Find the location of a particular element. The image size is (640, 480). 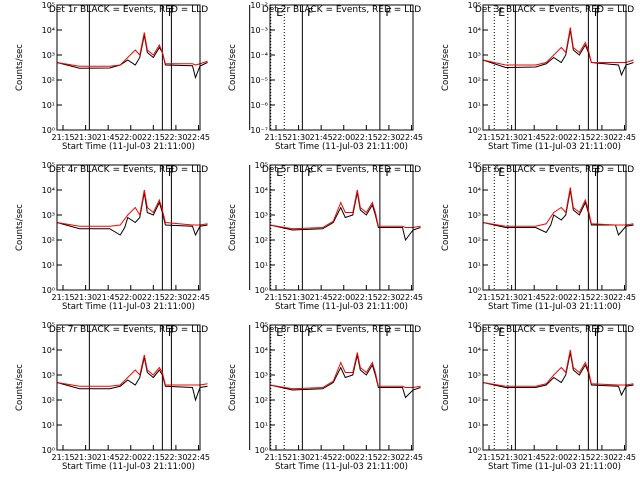

y-tick-label: 10⁻⁶ is located at coordinates (259, 105).